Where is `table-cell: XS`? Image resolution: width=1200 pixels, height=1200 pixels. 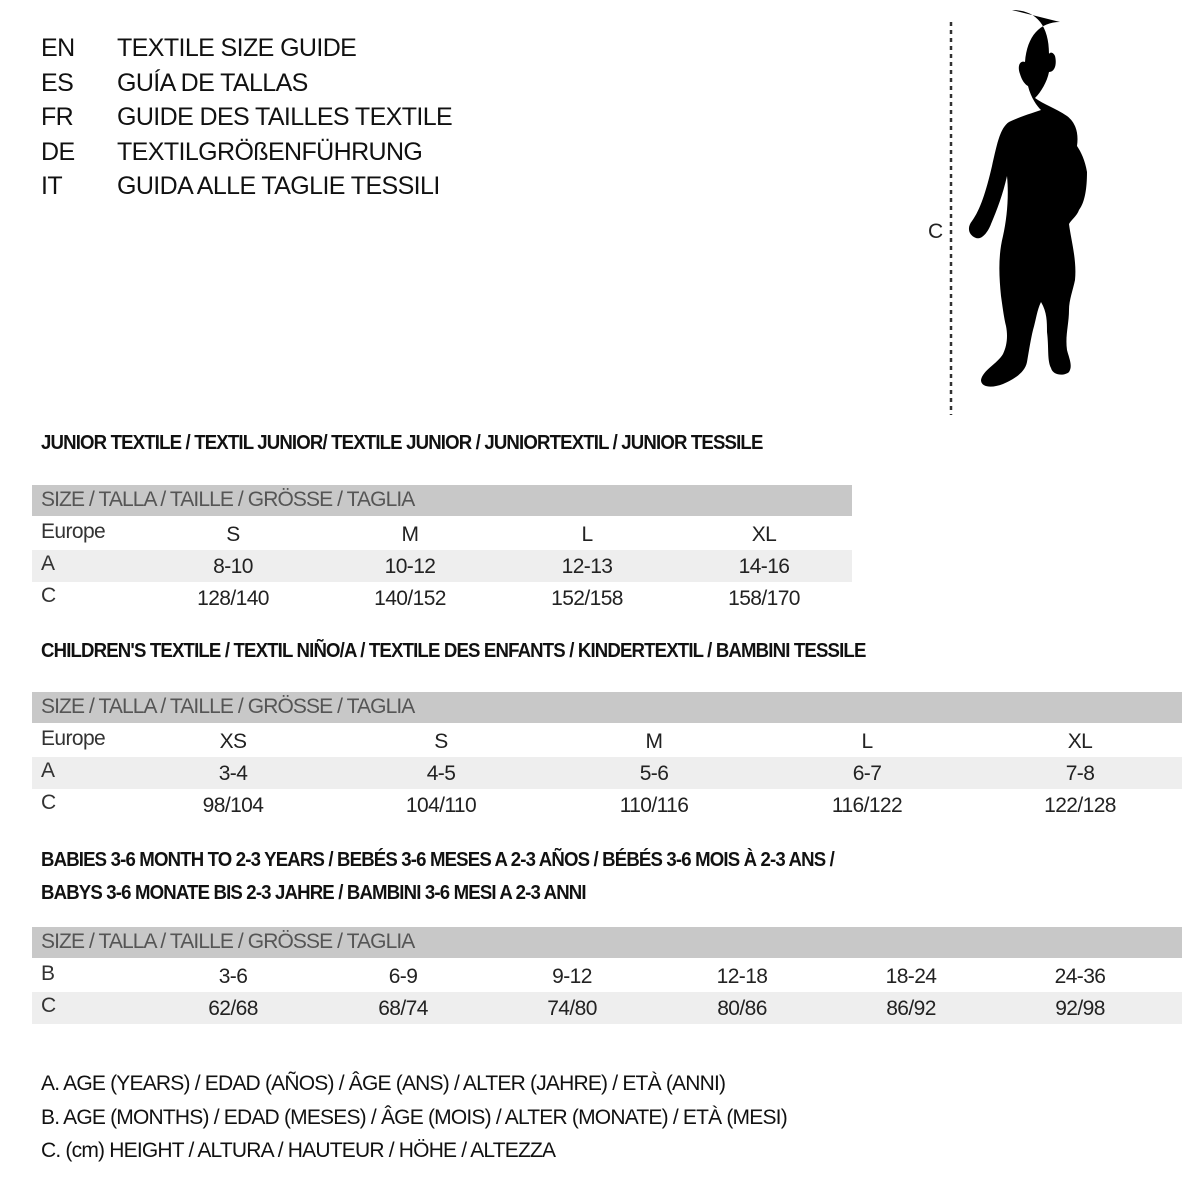
table-cell: XS is located at coordinates (233, 741).